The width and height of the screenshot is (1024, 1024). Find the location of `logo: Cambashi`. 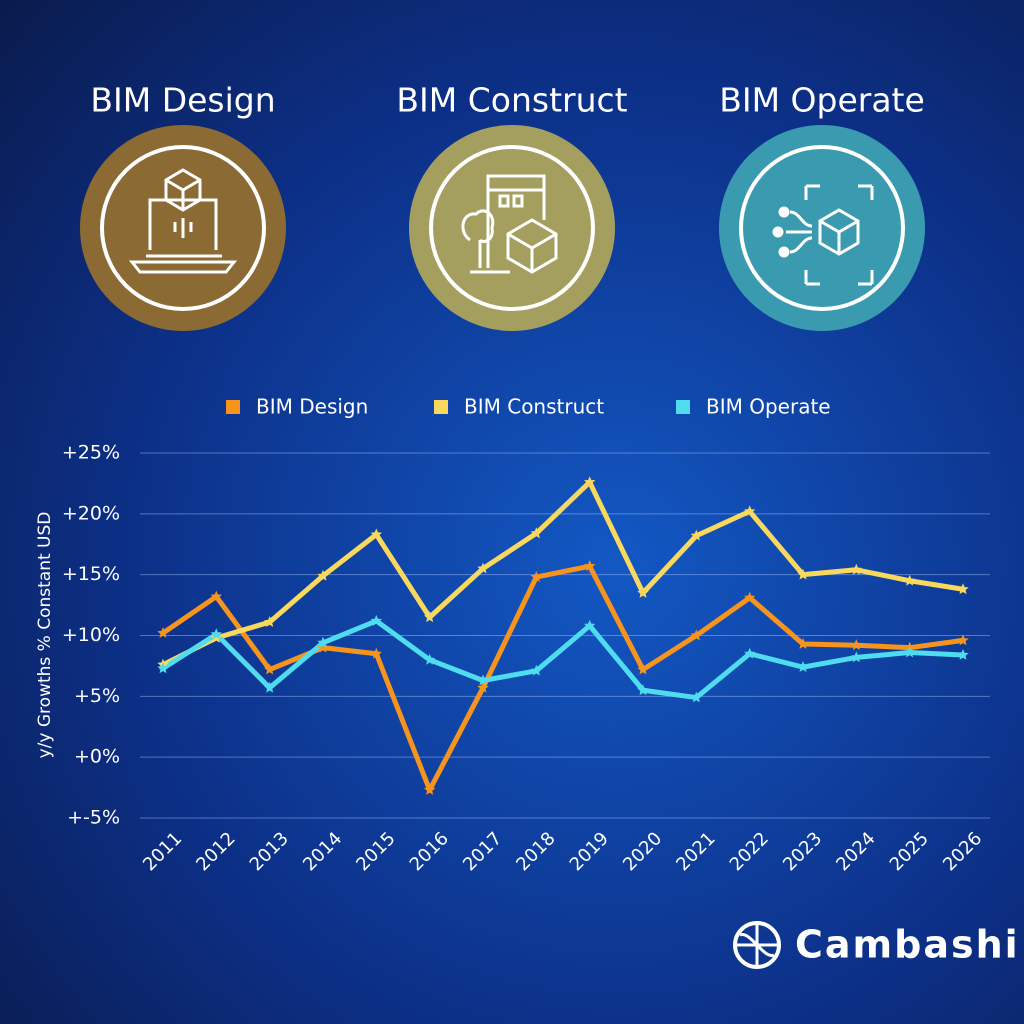

logo: Cambashi is located at coordinates (876, 945).